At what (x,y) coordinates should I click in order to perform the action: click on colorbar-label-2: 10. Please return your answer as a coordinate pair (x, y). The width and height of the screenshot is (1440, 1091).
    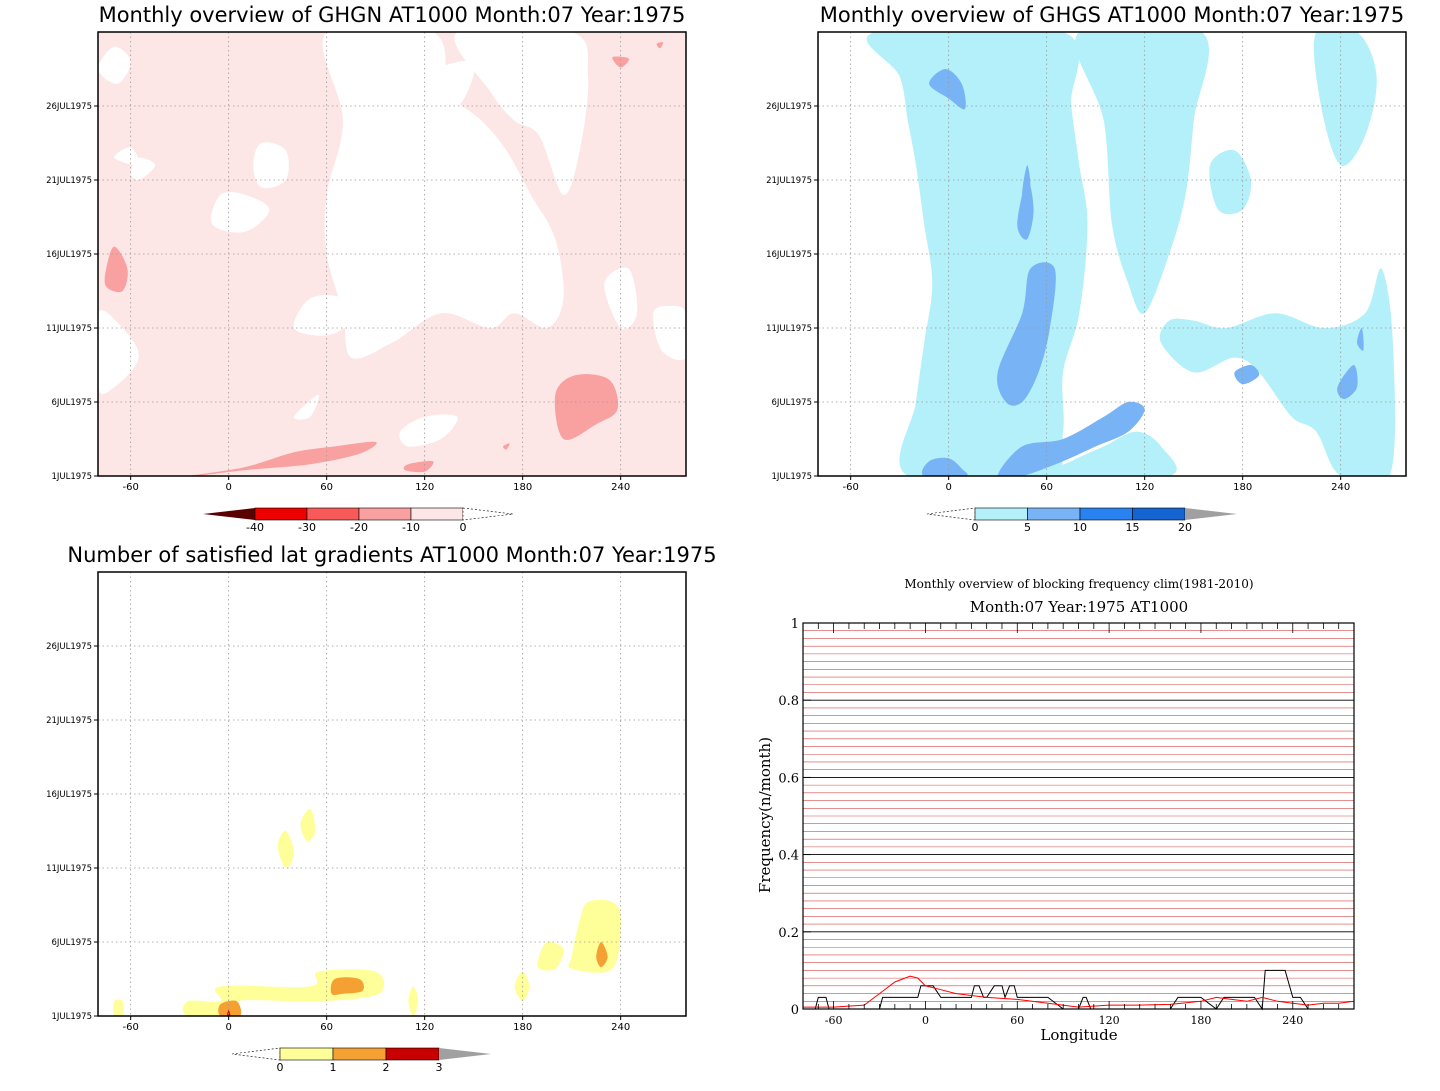
    Looking at the image, I should click on (1080, 527).